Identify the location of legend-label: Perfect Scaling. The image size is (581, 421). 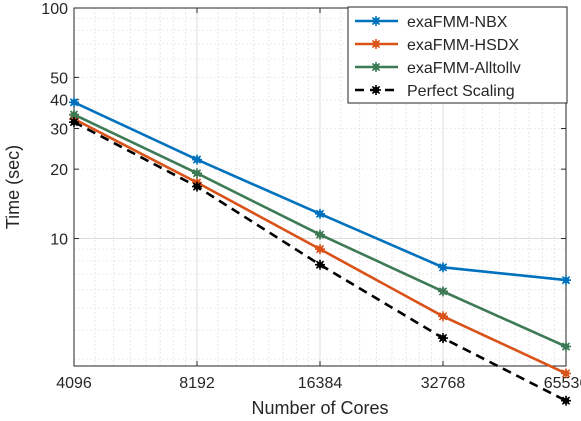
(461, 91).